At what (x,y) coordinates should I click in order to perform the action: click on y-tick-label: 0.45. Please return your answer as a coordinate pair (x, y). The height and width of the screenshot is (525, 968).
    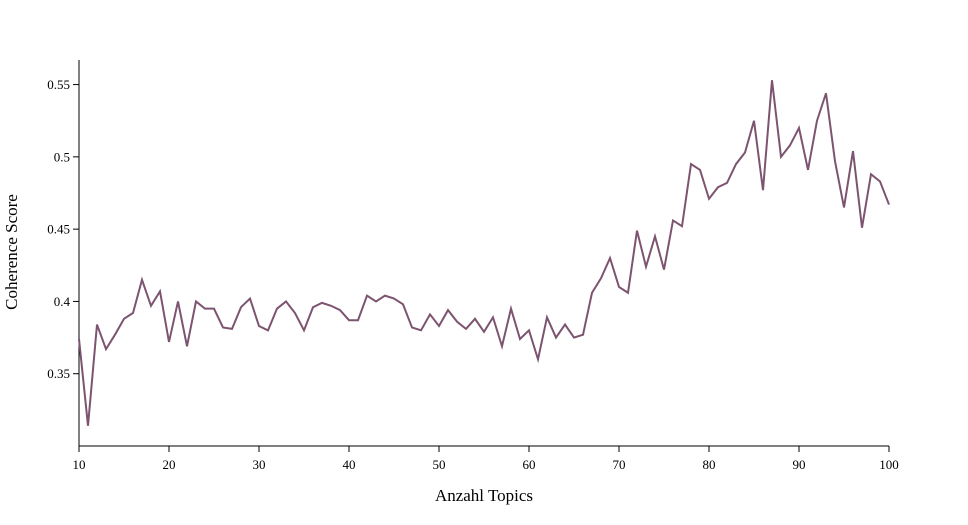
    Looking at the image, I should click on (58, 229).